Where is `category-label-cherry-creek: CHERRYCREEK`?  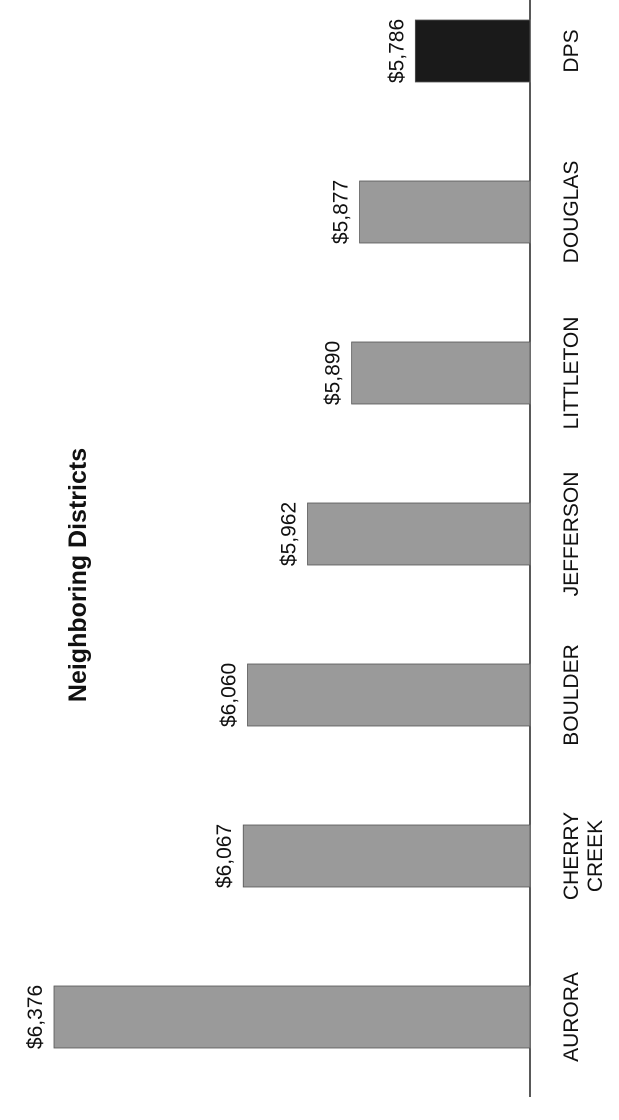 category-label-cherry-creek: CHERRYCREEK is located at coordinates (583, 856).